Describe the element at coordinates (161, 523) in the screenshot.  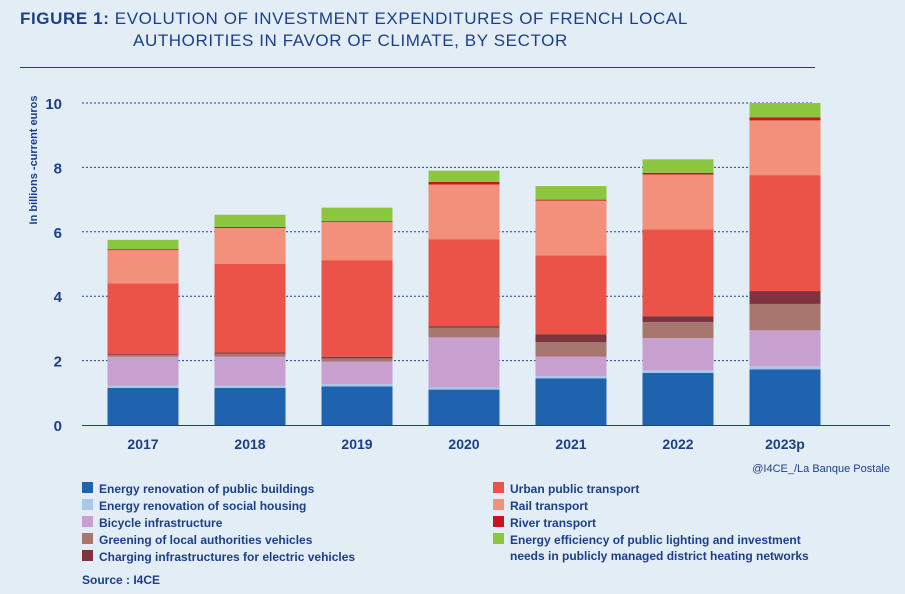
I see `legend-label: Bicycle infrastructure` at that location.